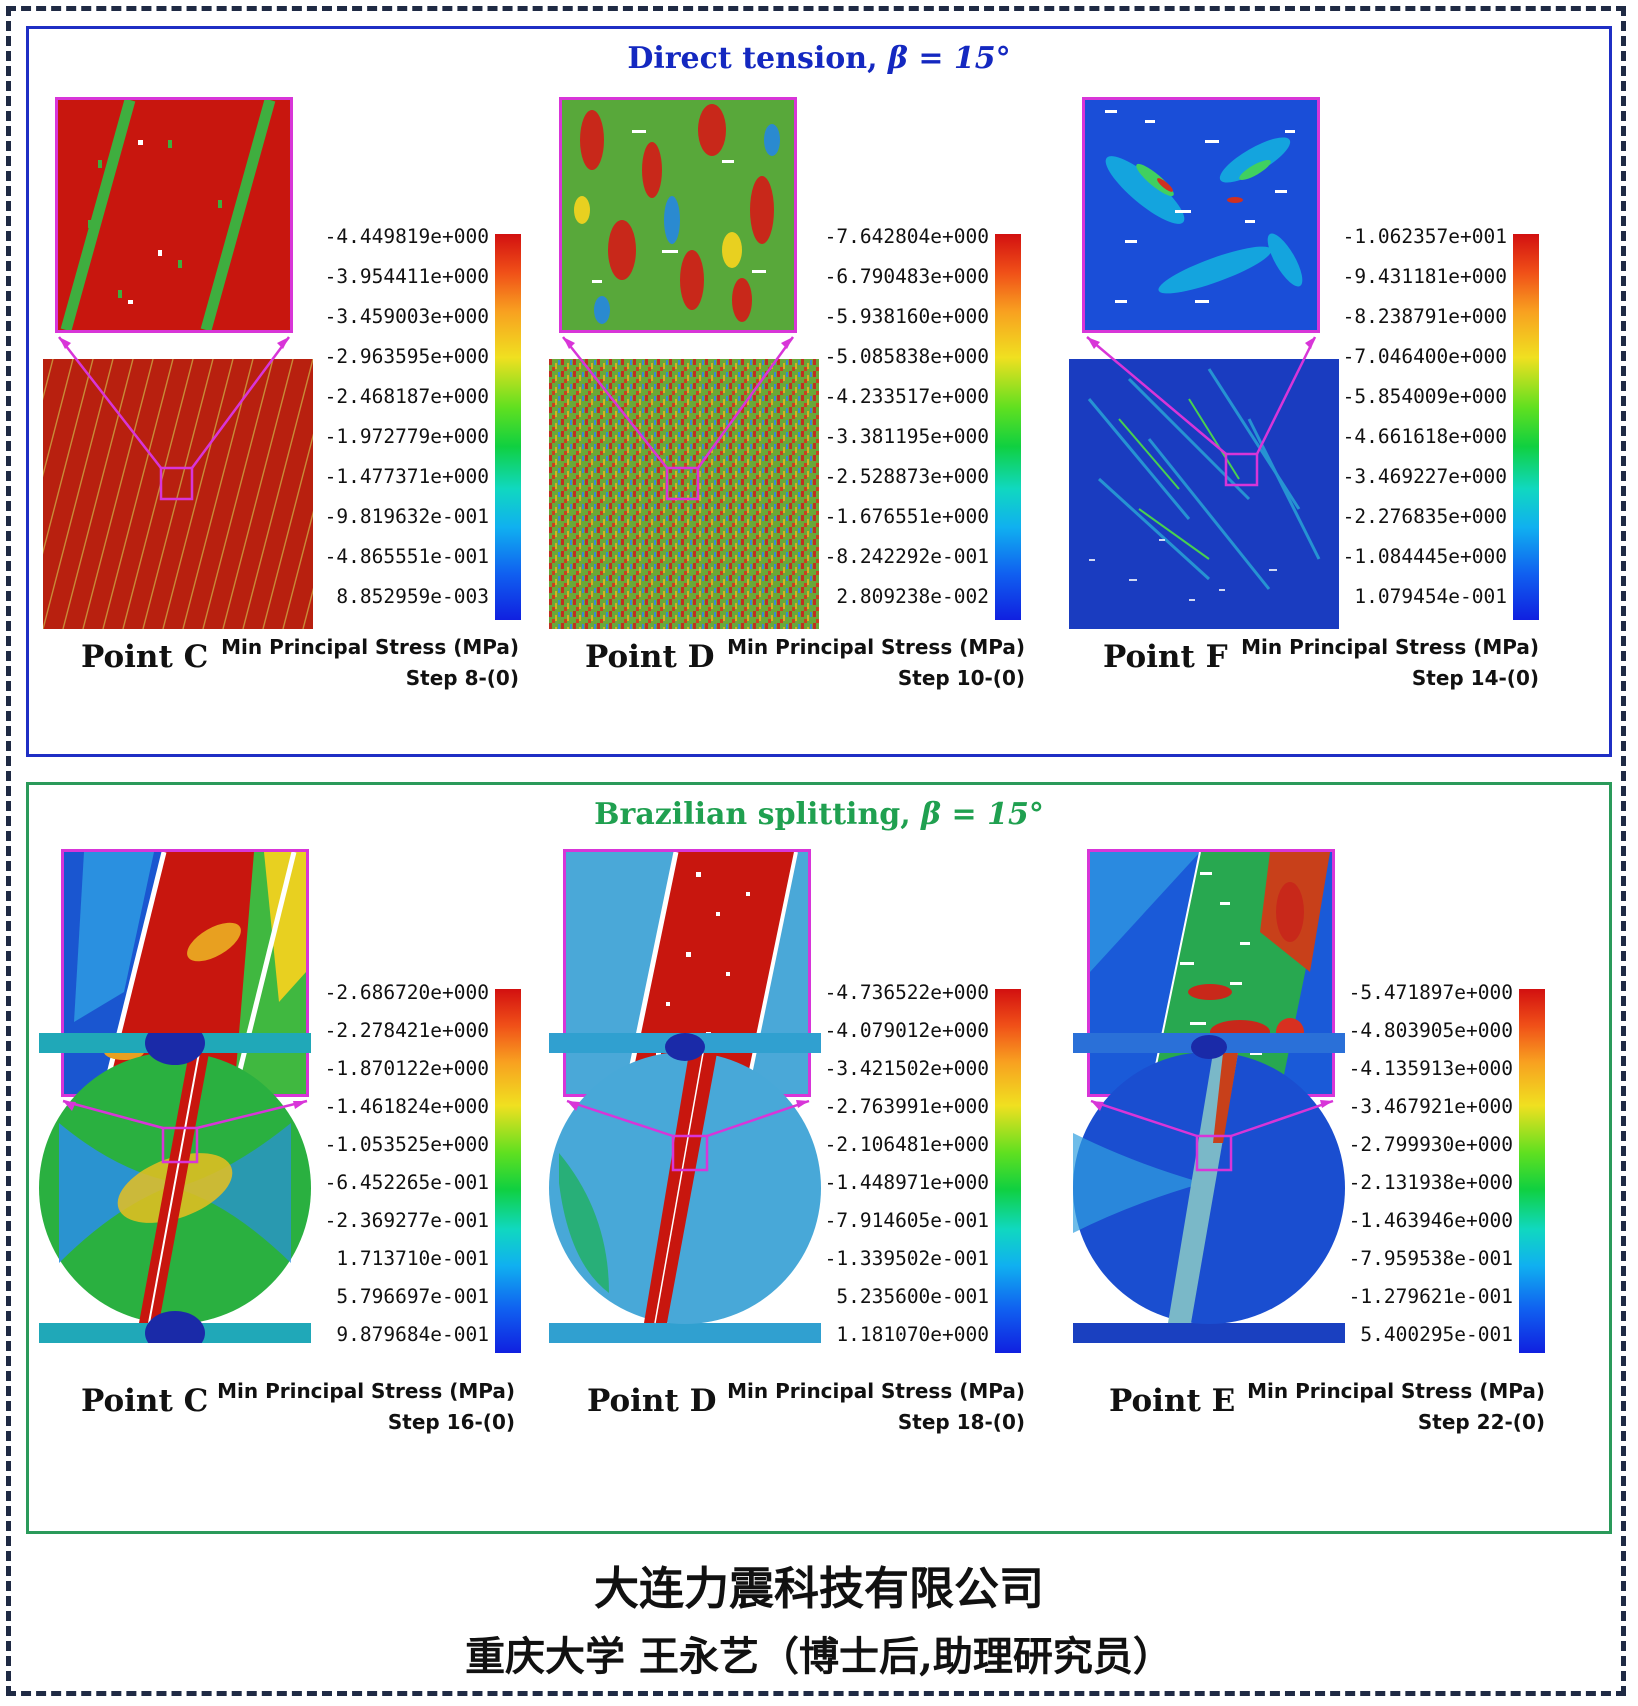 The width and height of the screenshot is (1638, 1706). What do you see at coordinates (1424, 356) in the screenshot?
I see `legend-value: -7.046400e+000` at bounding box center [1424, 356].